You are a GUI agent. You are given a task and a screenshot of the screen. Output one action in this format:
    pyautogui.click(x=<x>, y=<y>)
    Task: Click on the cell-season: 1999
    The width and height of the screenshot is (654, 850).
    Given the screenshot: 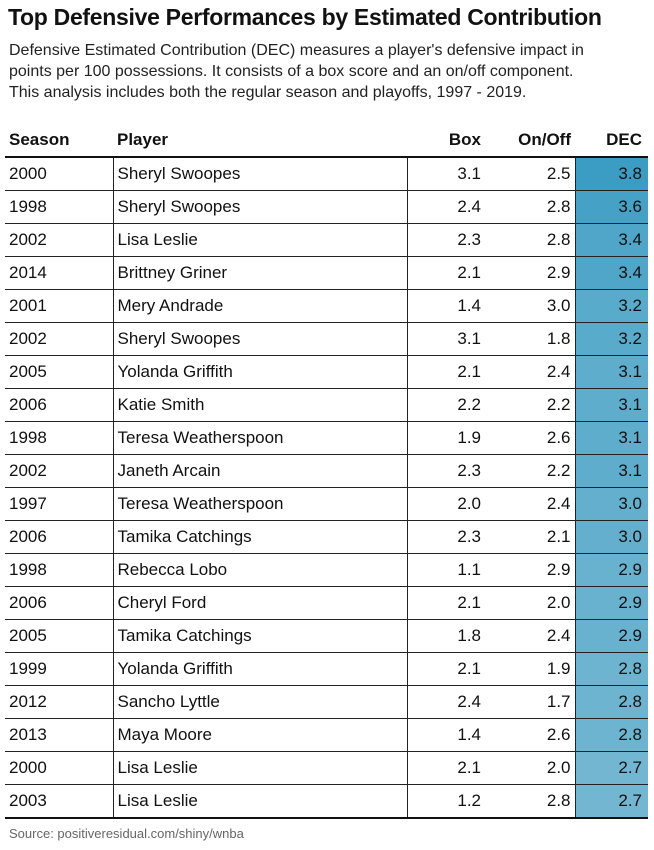 What is the action you would take?
    pyautogui.click(x=59, y=669)
    